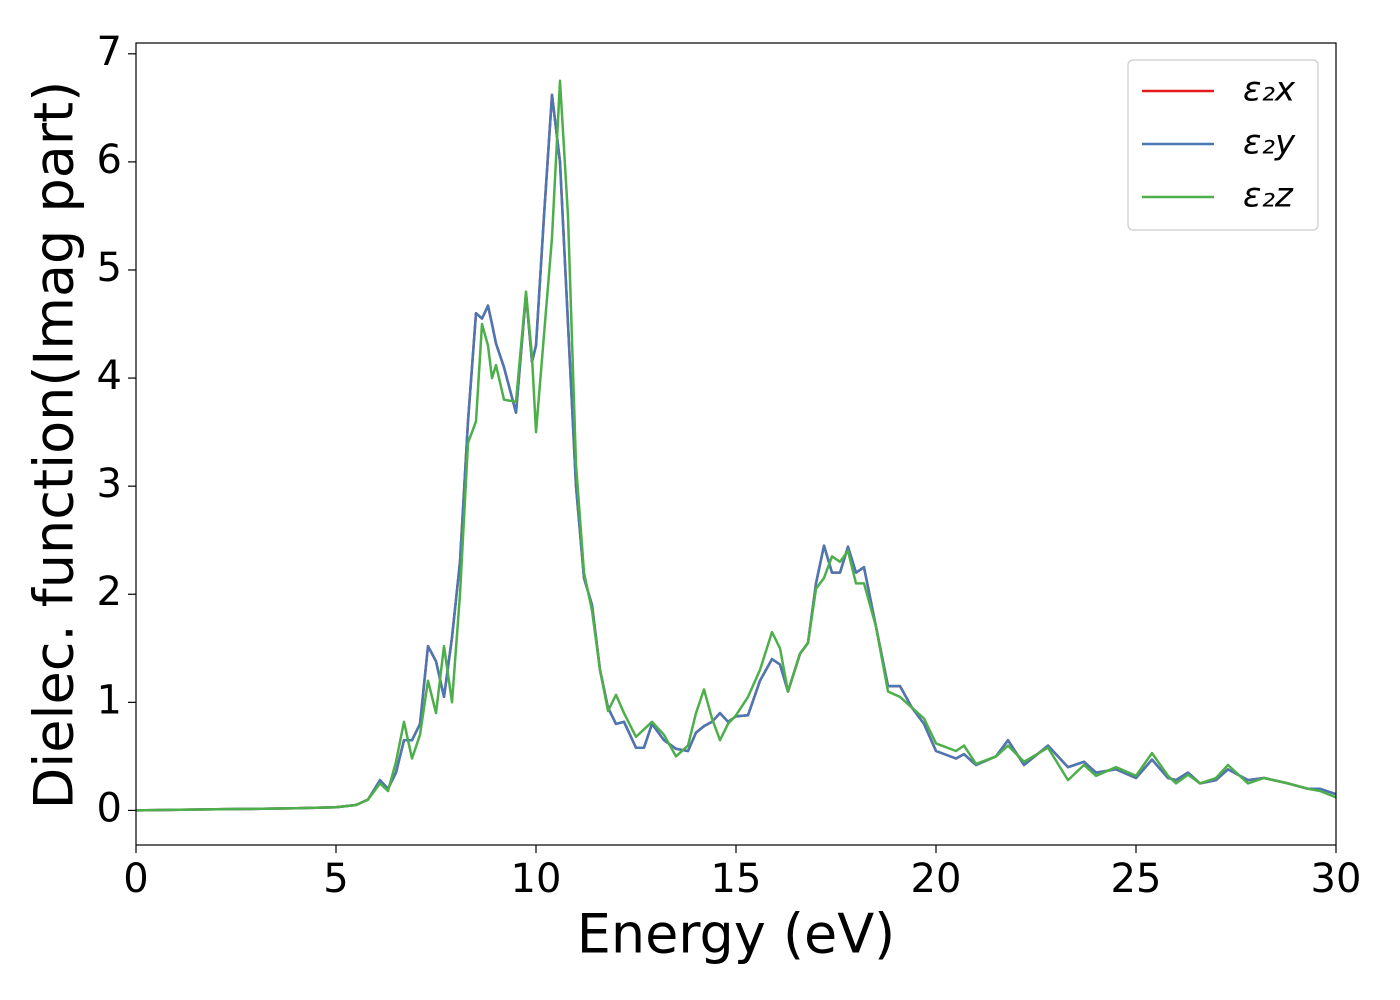  Describe the element at coordinates (936, 879) in the screenshot. I see `x-tick-label: 20` at that location.